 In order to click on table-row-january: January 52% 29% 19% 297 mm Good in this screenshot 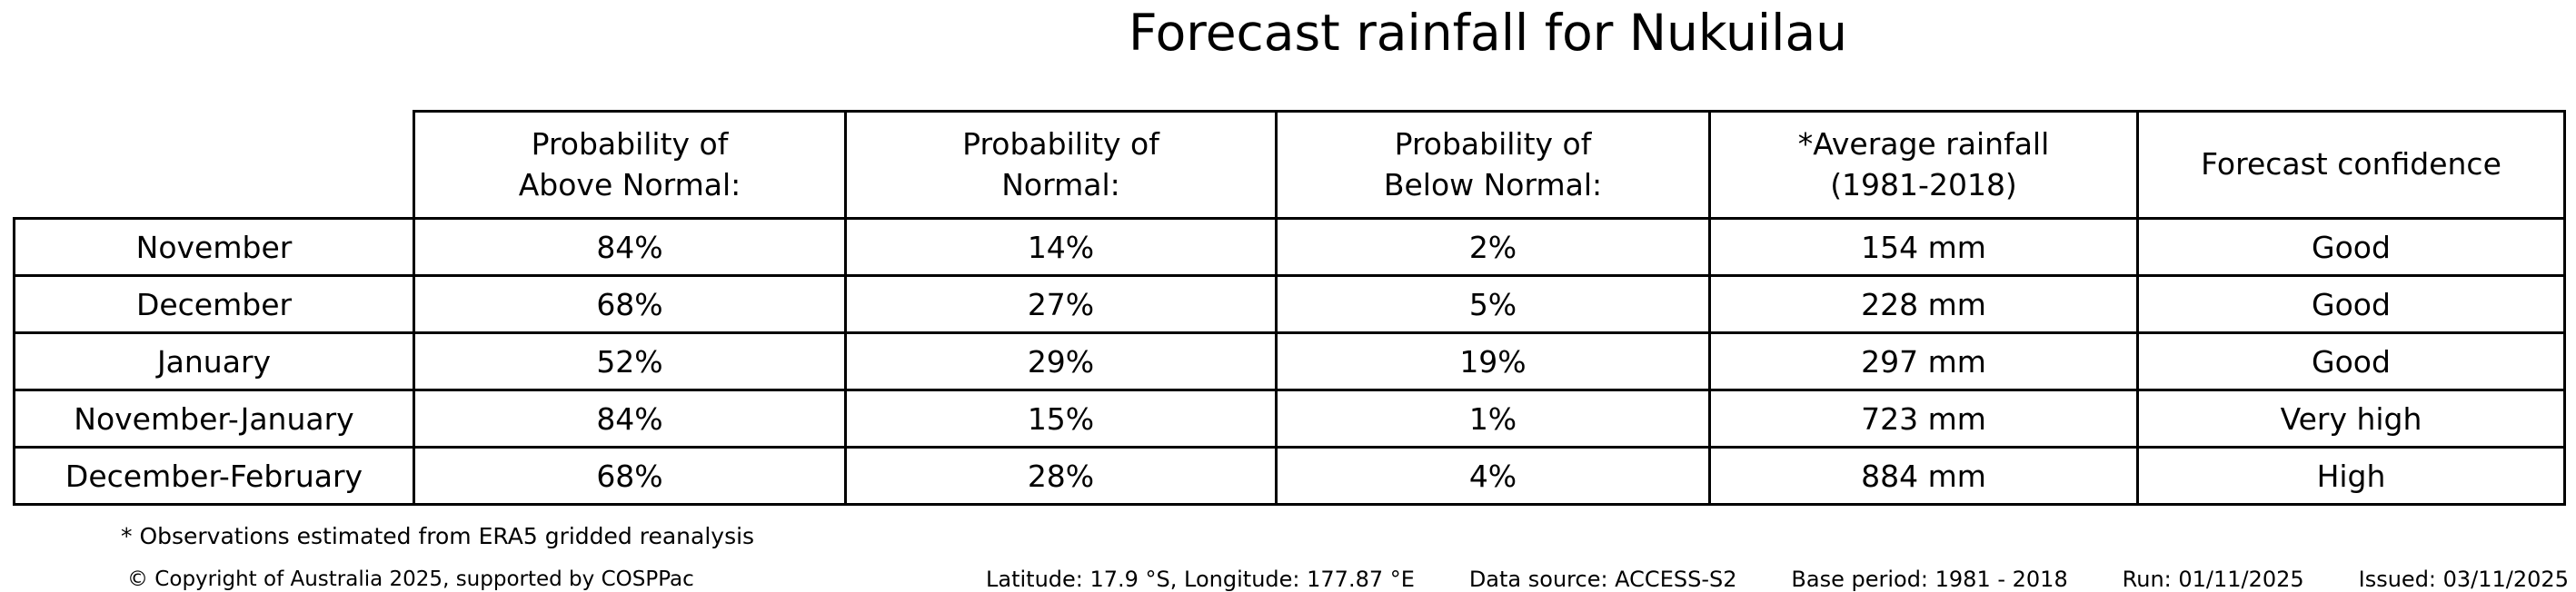, I will do `click(1290, 361)`.